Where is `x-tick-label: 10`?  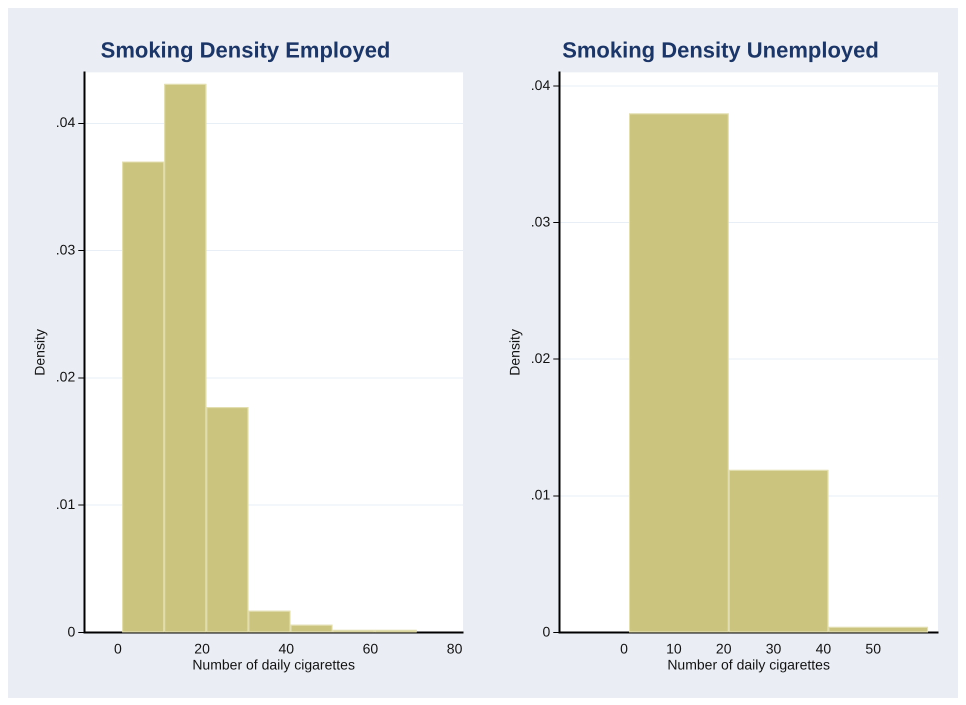
x-tick-label: 10 is located at coordinates (674, 648).